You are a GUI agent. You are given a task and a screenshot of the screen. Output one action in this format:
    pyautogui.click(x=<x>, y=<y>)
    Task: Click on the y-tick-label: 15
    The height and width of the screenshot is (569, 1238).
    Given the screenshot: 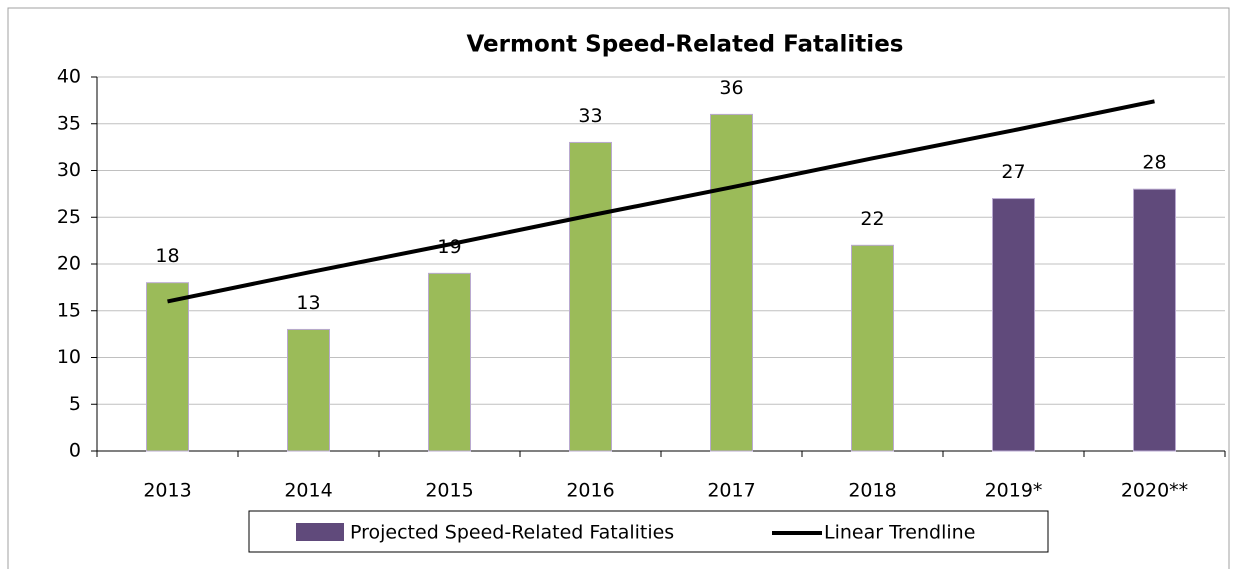 What is the action you would take?
    pyautogui.click(x=69, y=310)
    